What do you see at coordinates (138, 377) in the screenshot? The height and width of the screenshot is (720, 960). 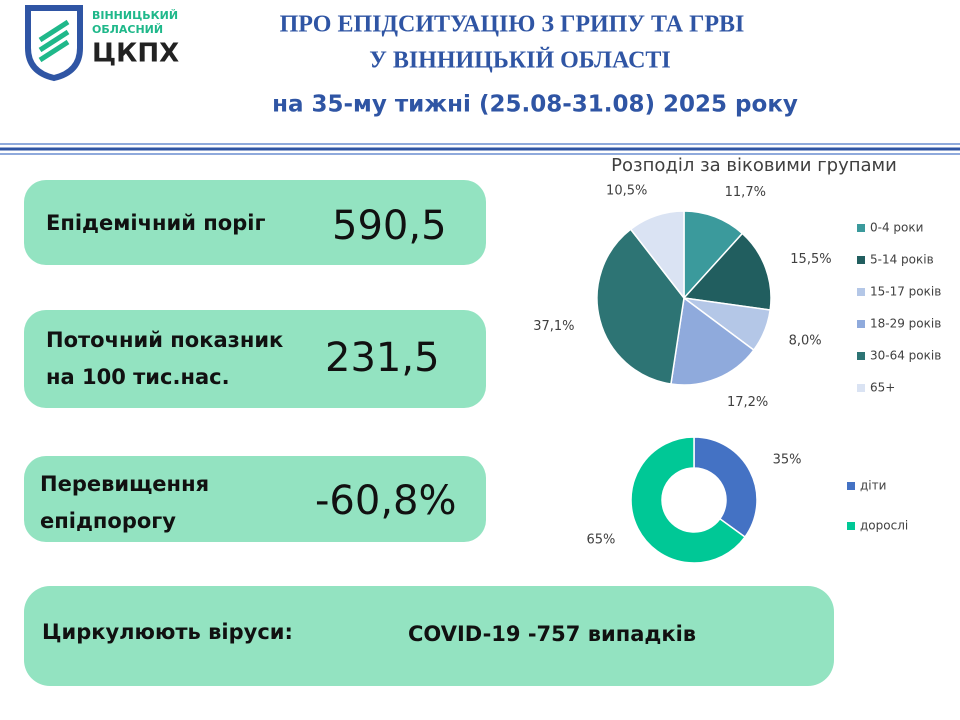 I see `card-label: на 100 тис.нас.` at bounding box center [138, 377].